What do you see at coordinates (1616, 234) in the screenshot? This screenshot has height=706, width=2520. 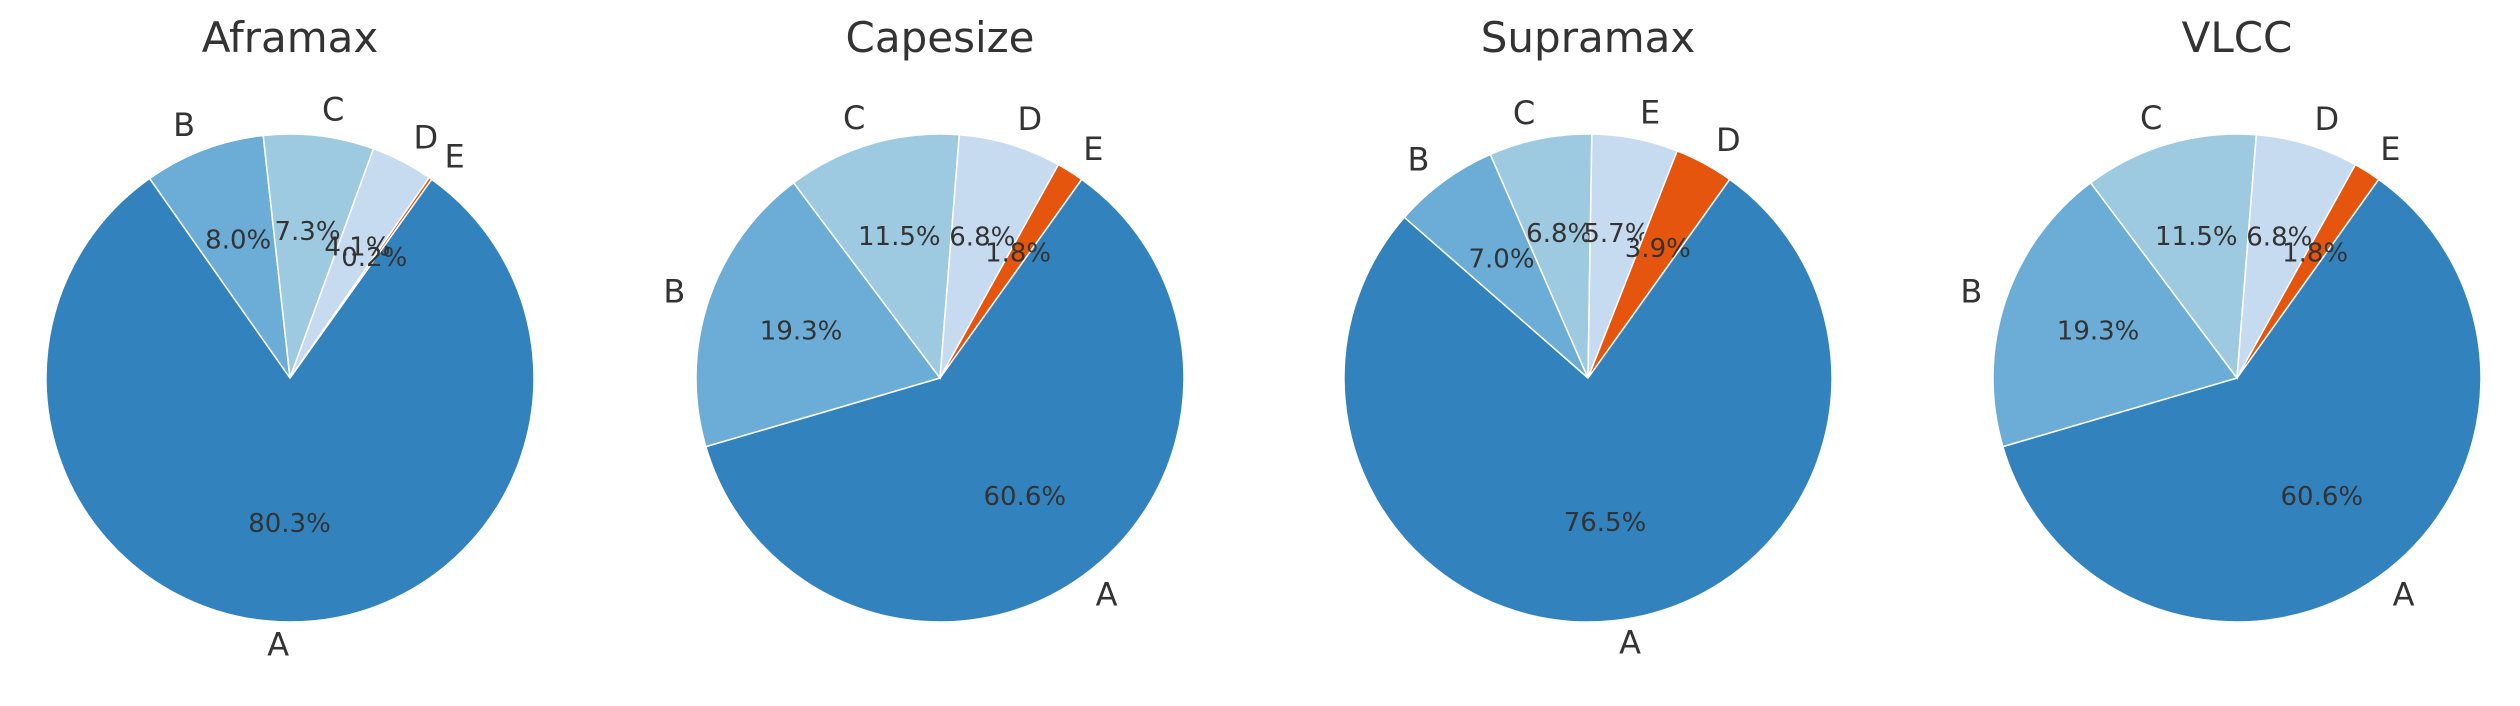 I see `slice-percent-label: 5.7%` at bounding box center [1616, 234].